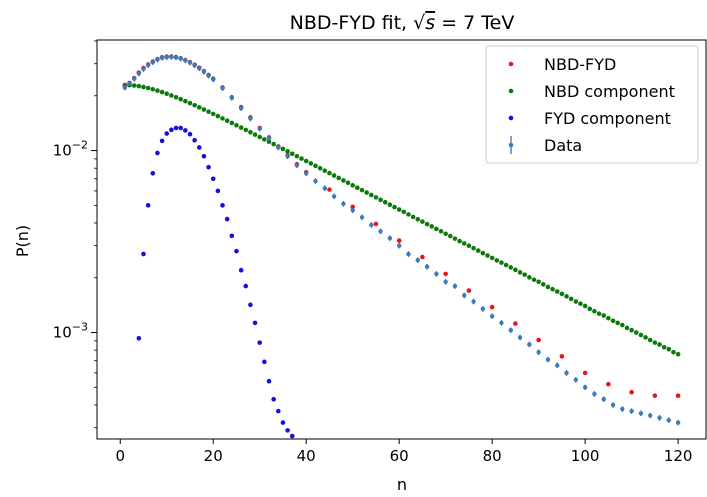  What do you see at coordinates (120, 456) in the screenshot?
I see `x-tick-label: 0` at bounding box center [120, 456].